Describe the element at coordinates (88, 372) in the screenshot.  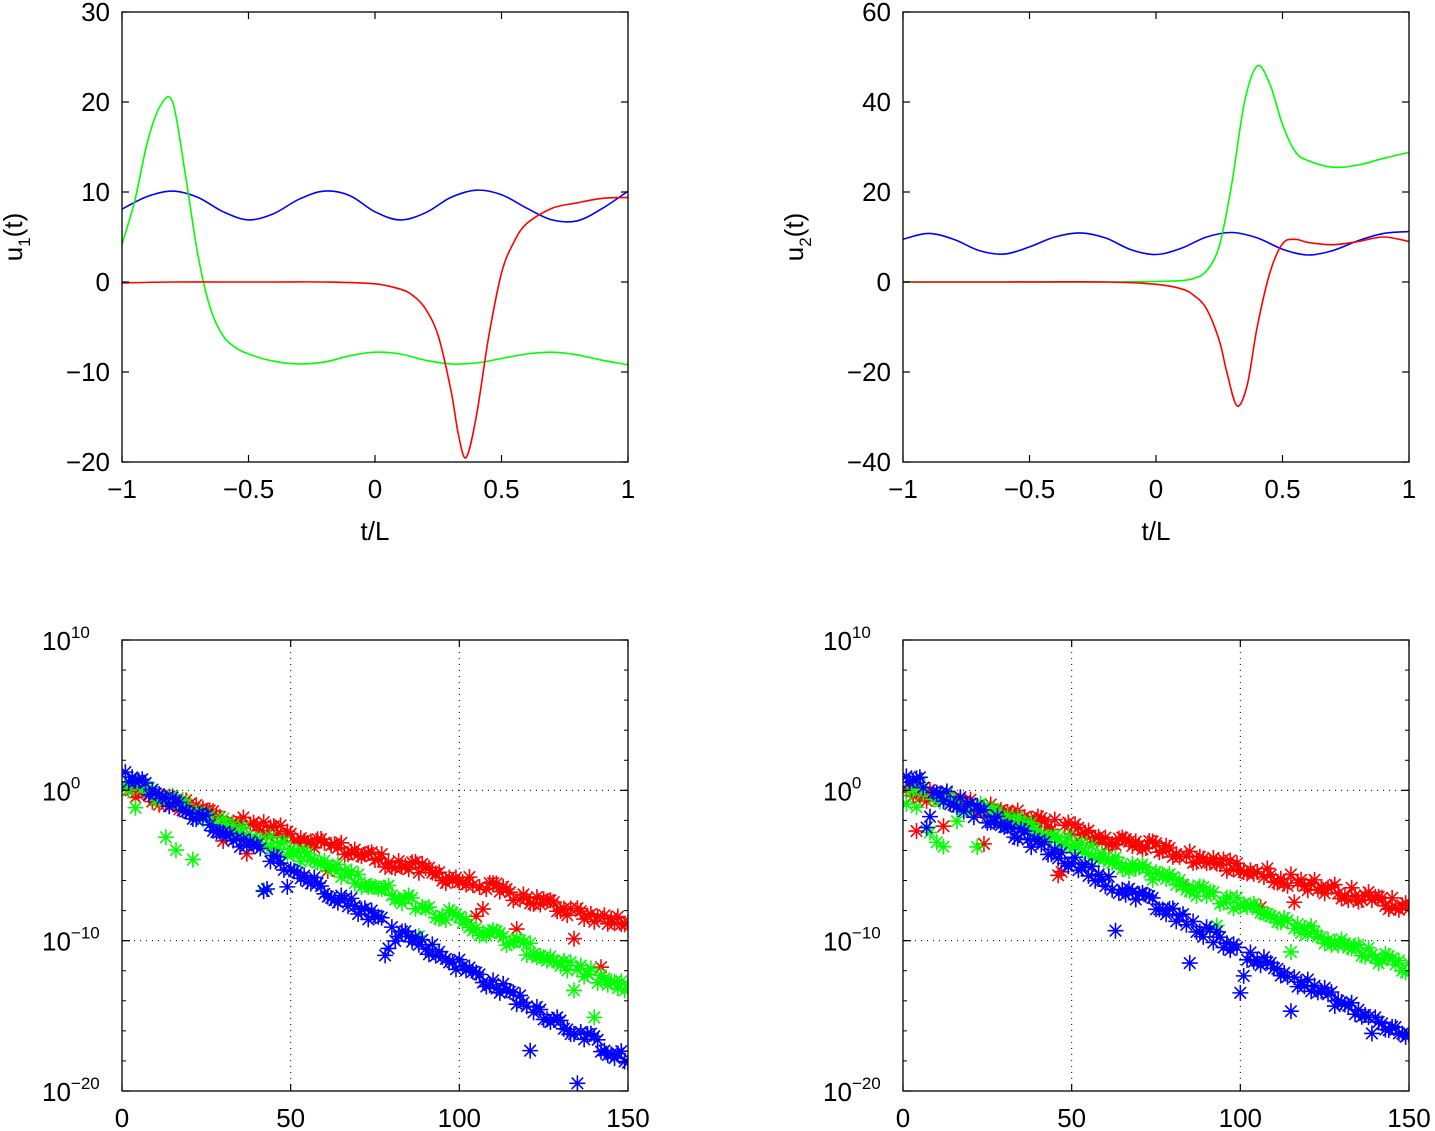
I see `y-tick-label: −10` at that location.